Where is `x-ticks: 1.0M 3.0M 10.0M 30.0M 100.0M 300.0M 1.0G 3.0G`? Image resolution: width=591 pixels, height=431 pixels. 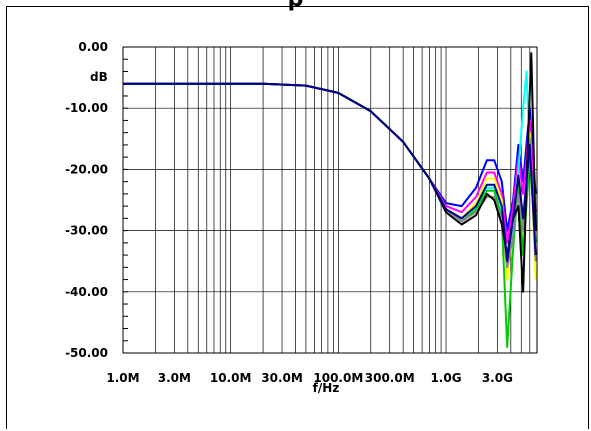
x-ticks: 1.0M 3.0M 10.0M 30.0M 100.0M 300.0M 1.0G 3.0G is located at coordinates (309, 378).